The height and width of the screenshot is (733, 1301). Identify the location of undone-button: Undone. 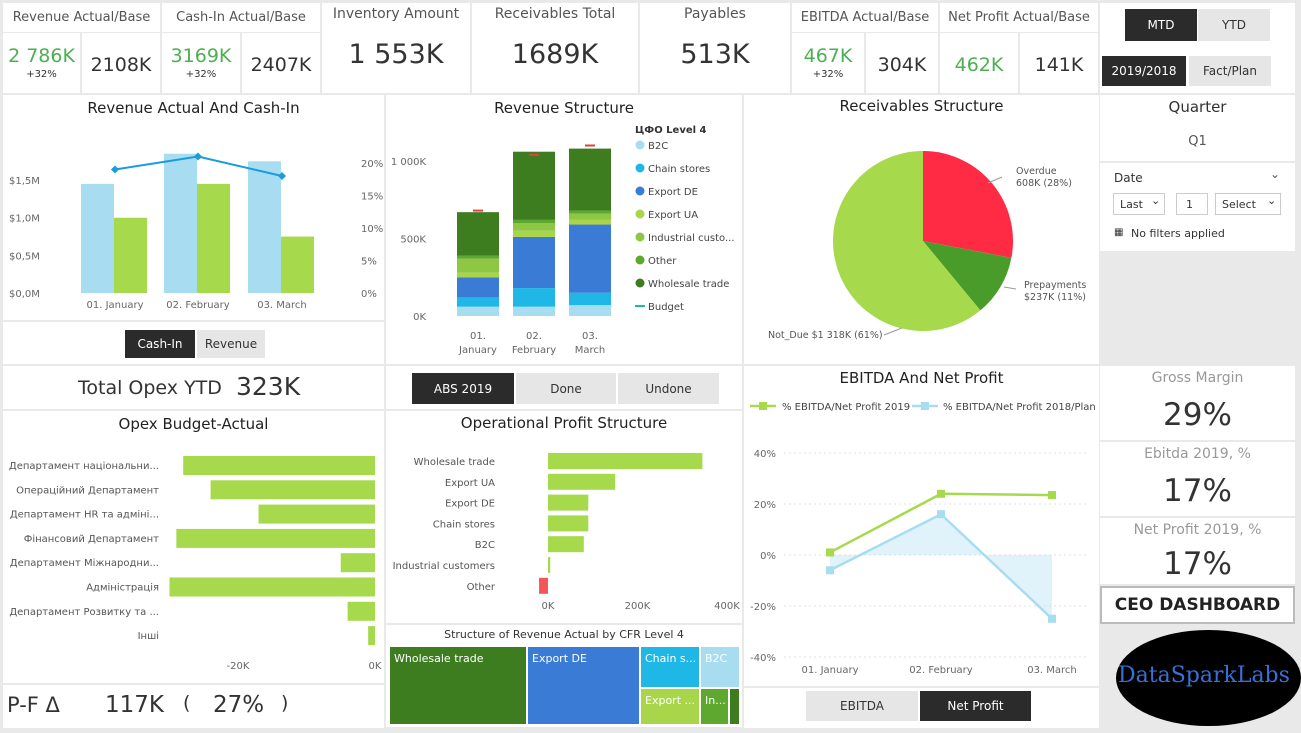
(668, 388).